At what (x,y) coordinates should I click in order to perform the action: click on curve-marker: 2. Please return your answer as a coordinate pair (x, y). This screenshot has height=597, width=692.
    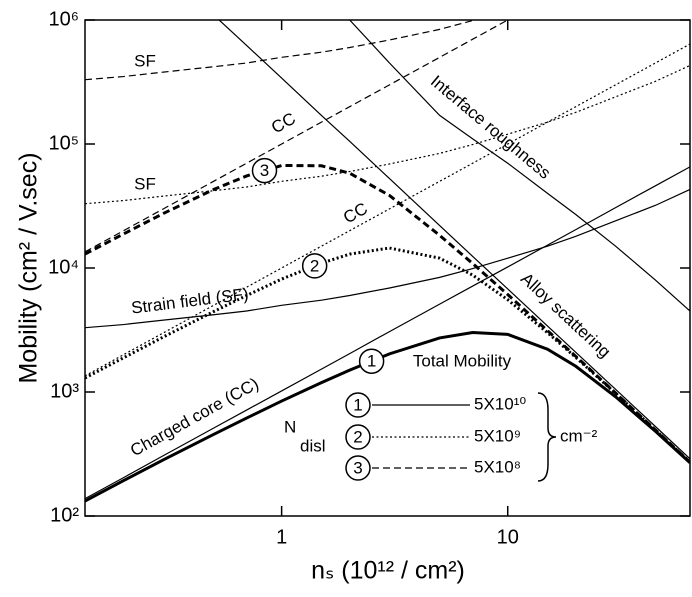
    Looking at the image, I should click on (314, 265).